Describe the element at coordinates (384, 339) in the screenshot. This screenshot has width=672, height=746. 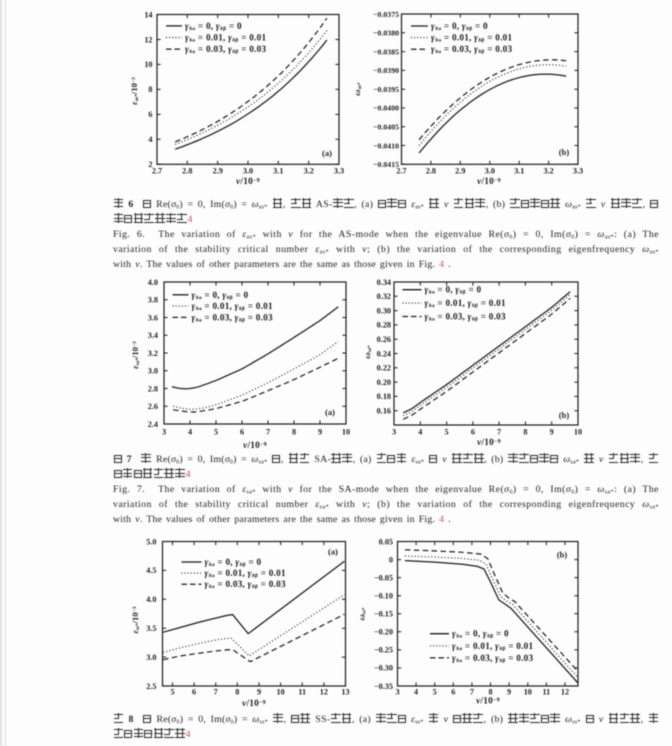
I see `svg-text: 0.26` at that location.